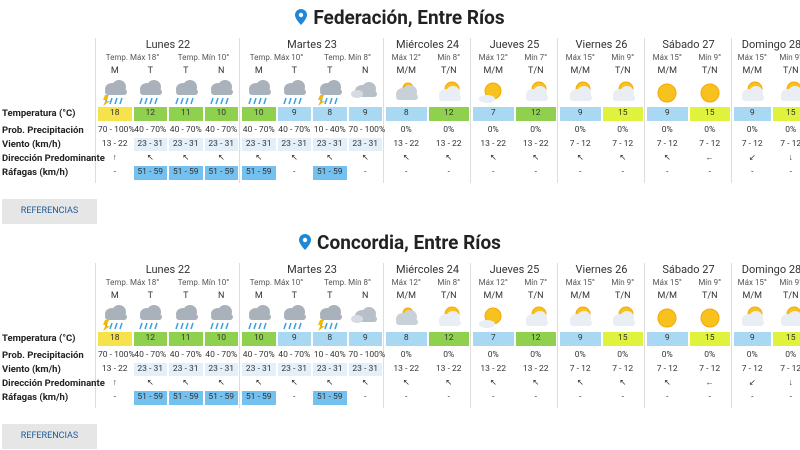 This screenshot has width=800, height=450. I want to click on temperature-cell: 11, so click(186, 114).